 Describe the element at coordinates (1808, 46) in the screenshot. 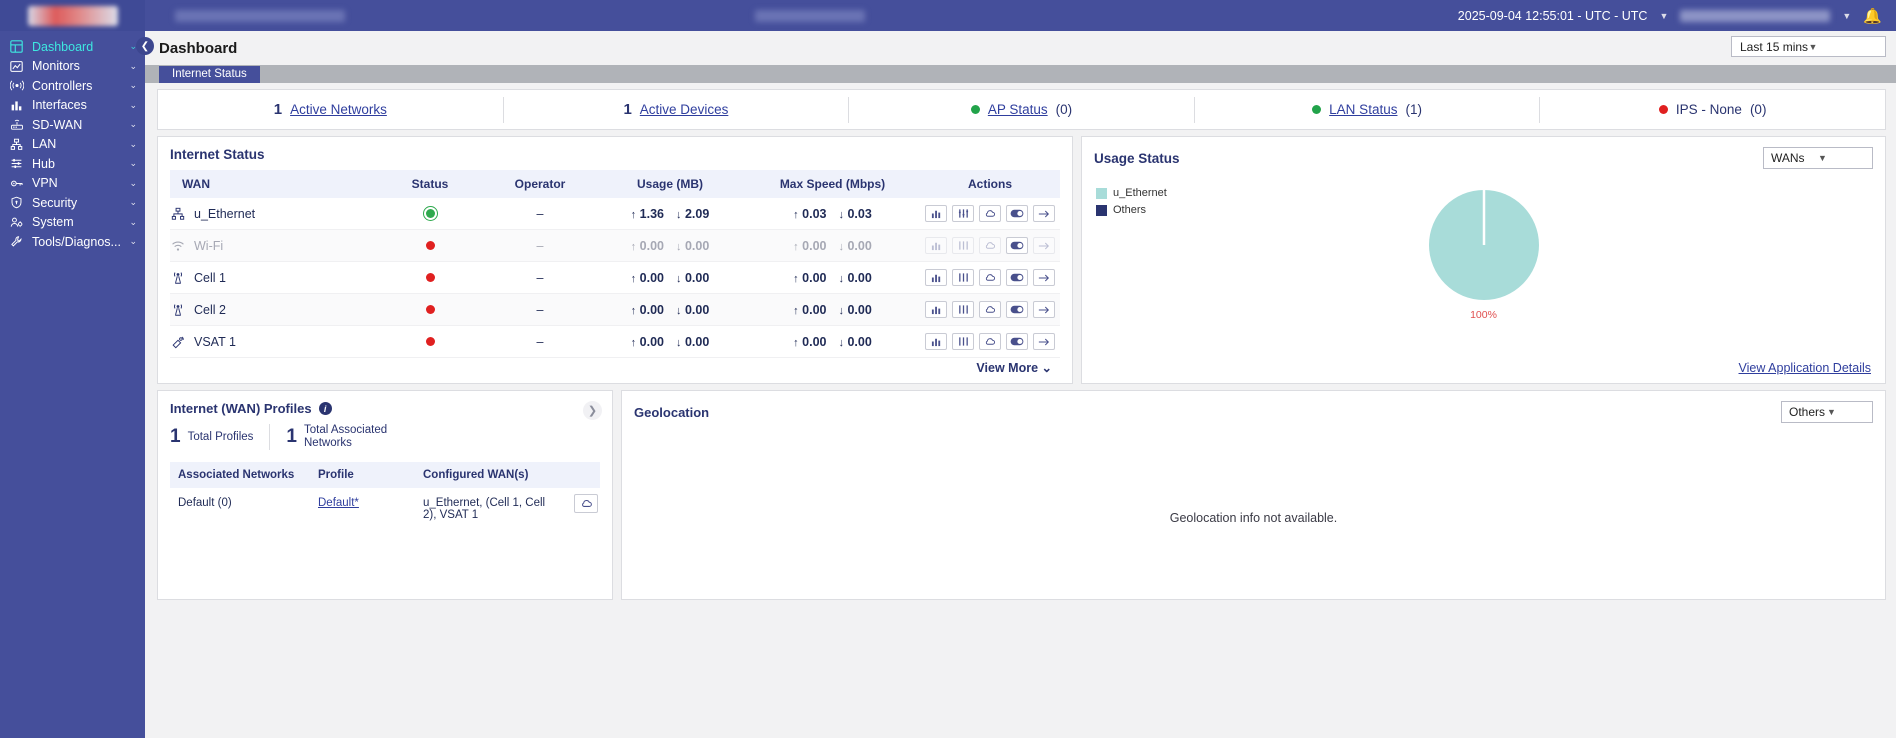

I see `time-range-select: Last 15 mins ▼` at that location.